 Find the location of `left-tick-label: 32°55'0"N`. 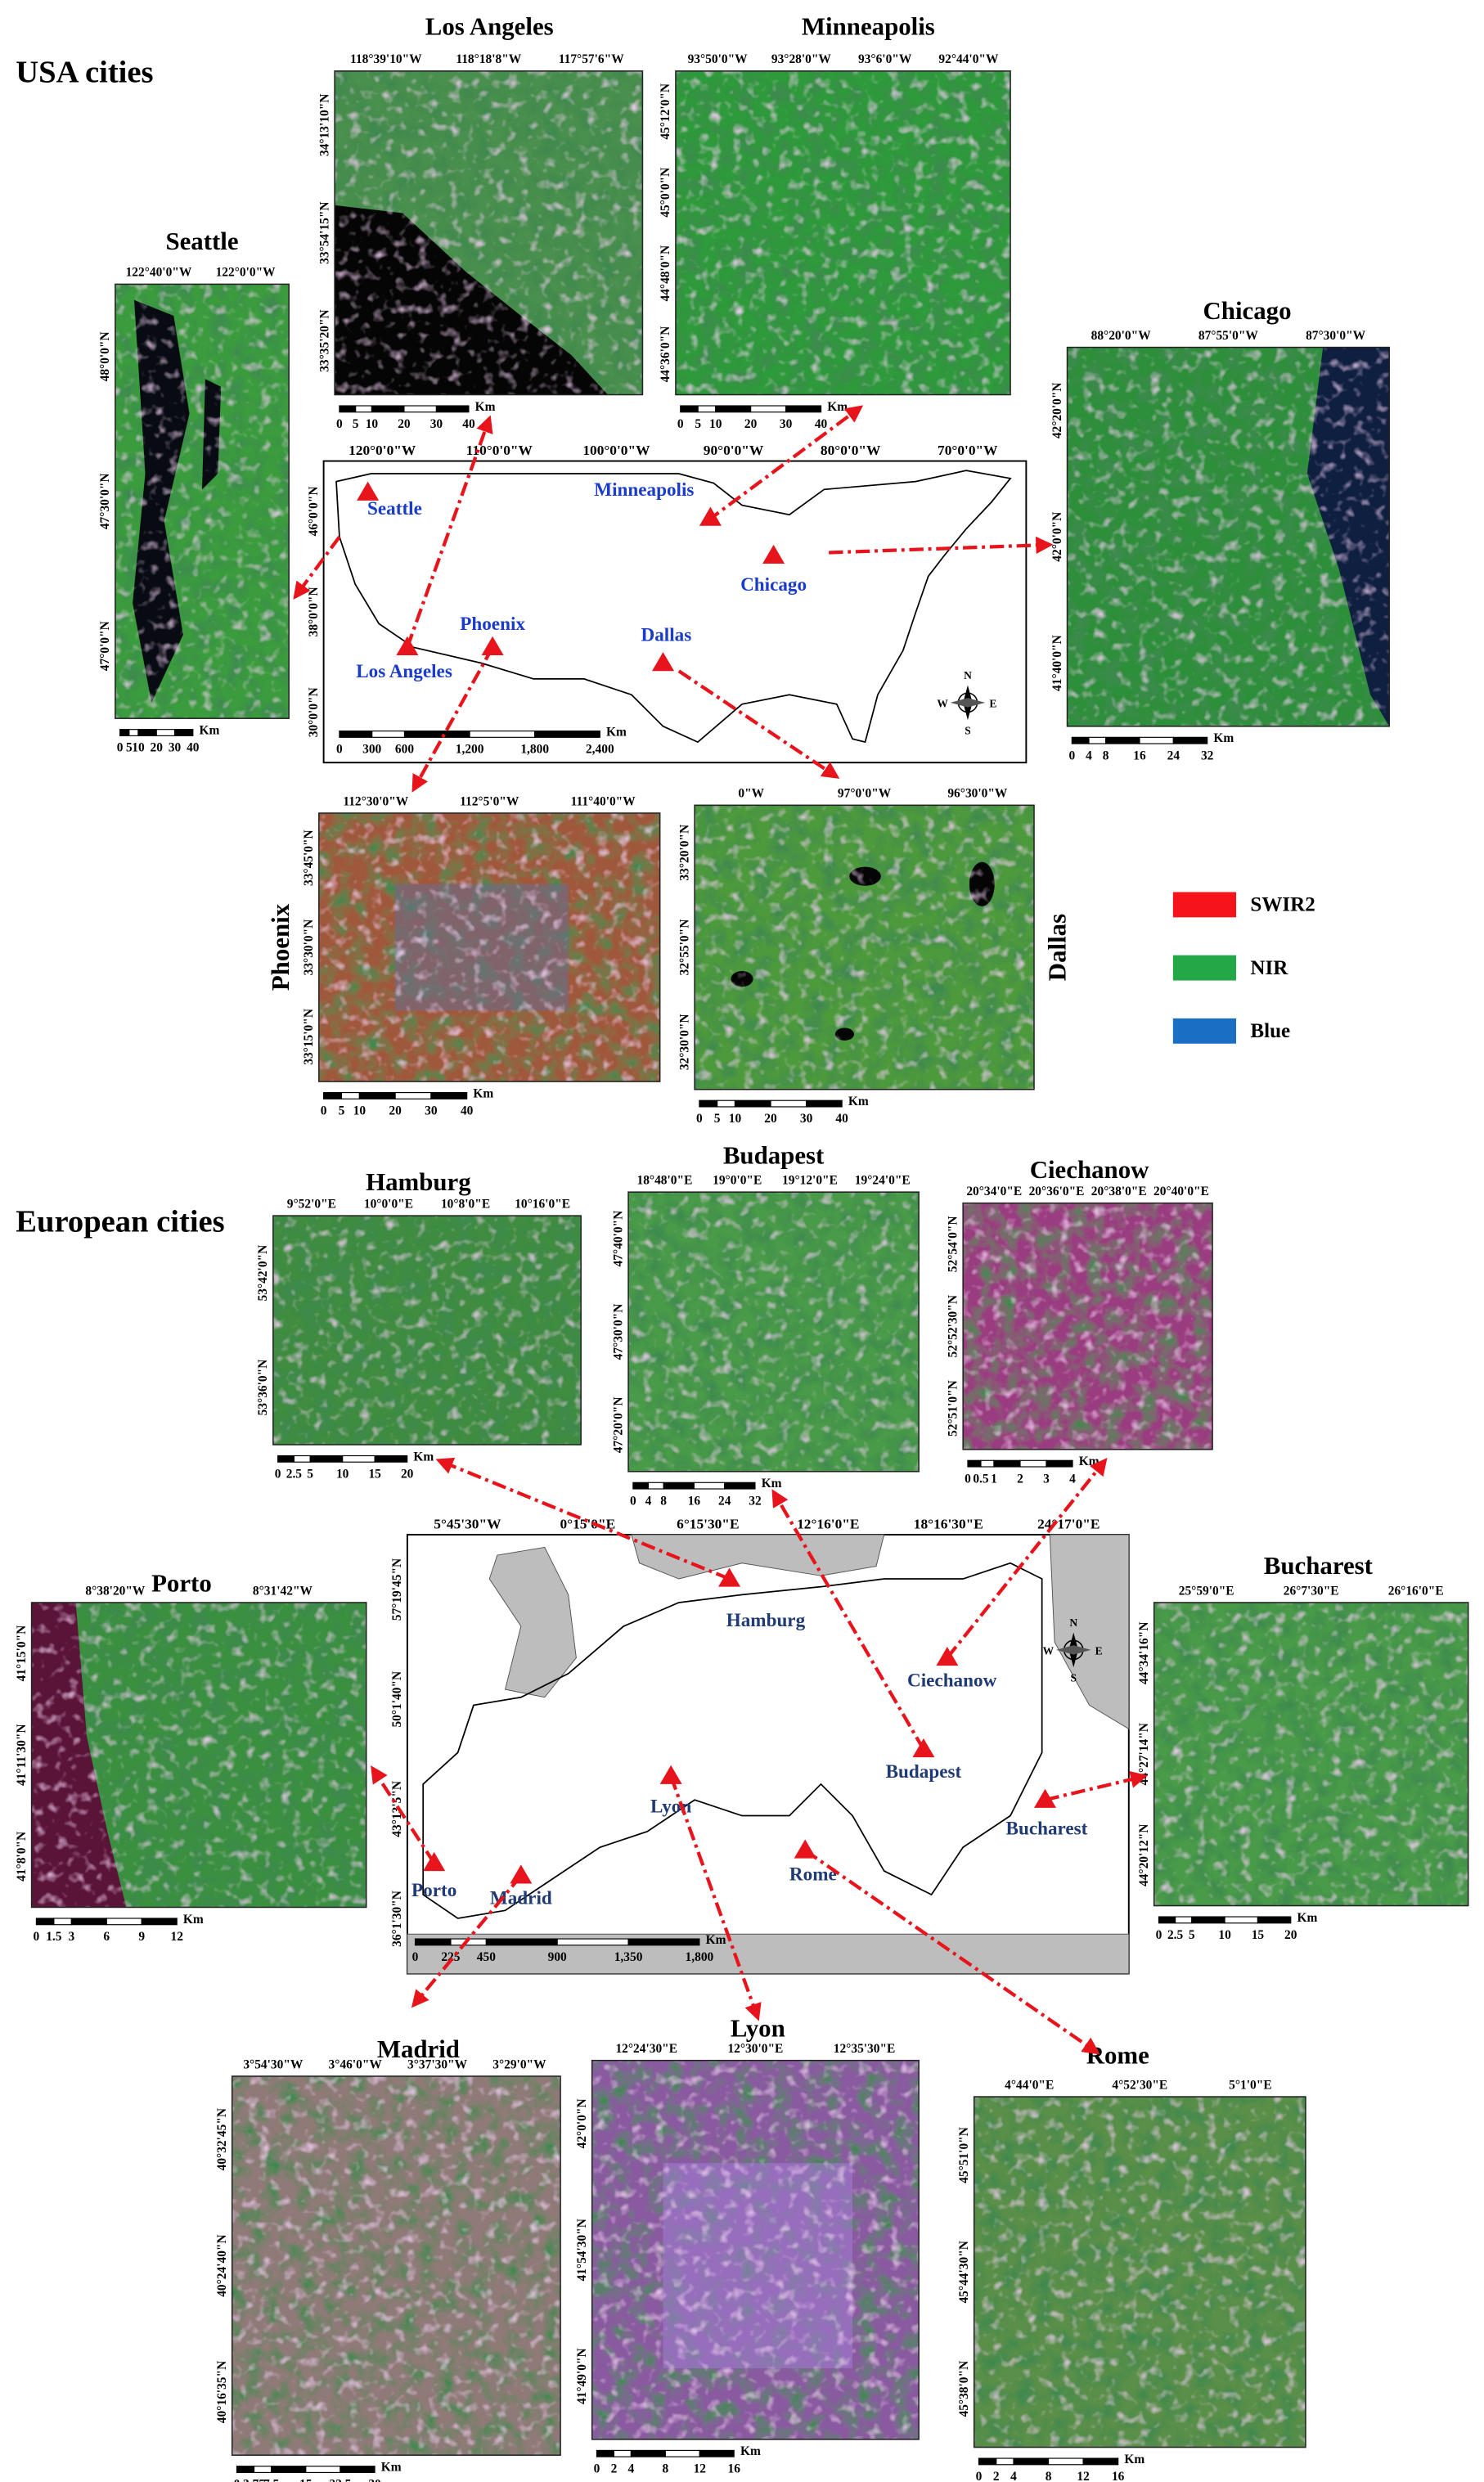

left-tick-label: 32°55'0"N is located at coordinates (684, 948).